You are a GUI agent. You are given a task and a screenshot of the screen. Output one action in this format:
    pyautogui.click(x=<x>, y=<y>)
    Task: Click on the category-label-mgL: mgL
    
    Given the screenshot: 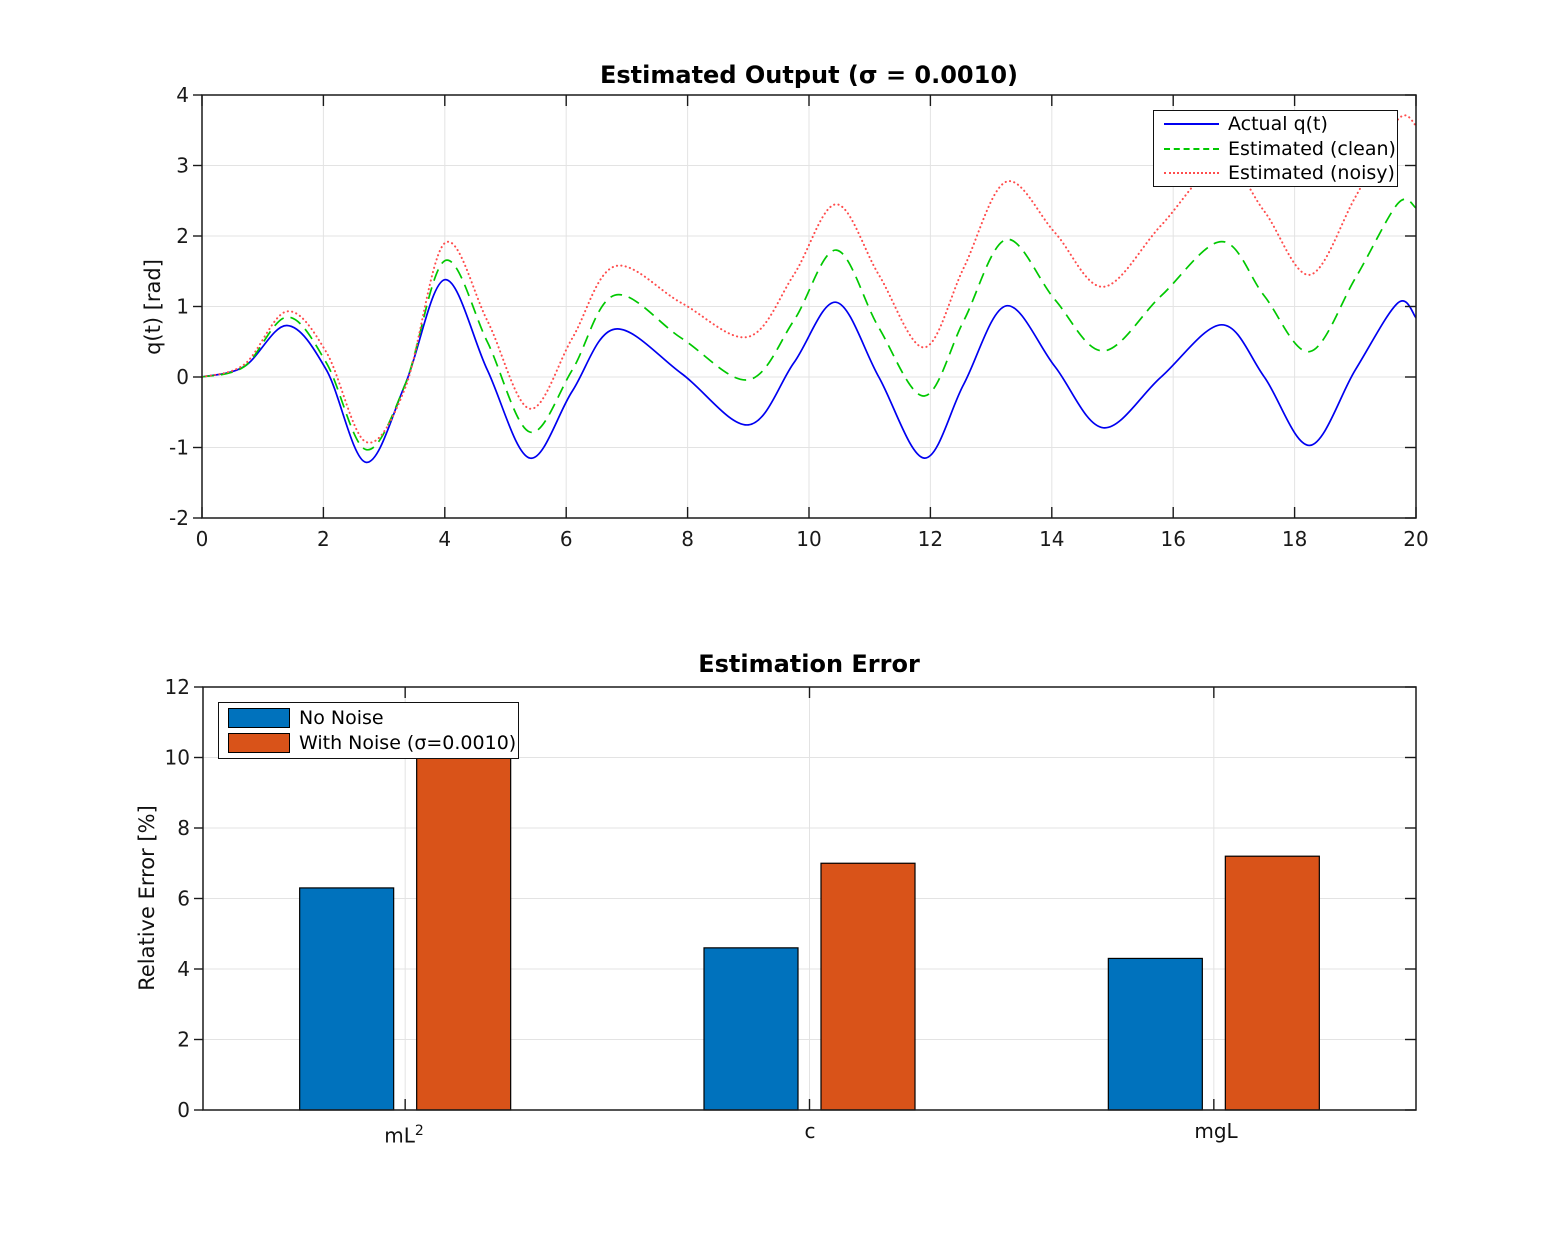 What is the action you would take?
    pyautogui.click(x=1215, y=1131)
    